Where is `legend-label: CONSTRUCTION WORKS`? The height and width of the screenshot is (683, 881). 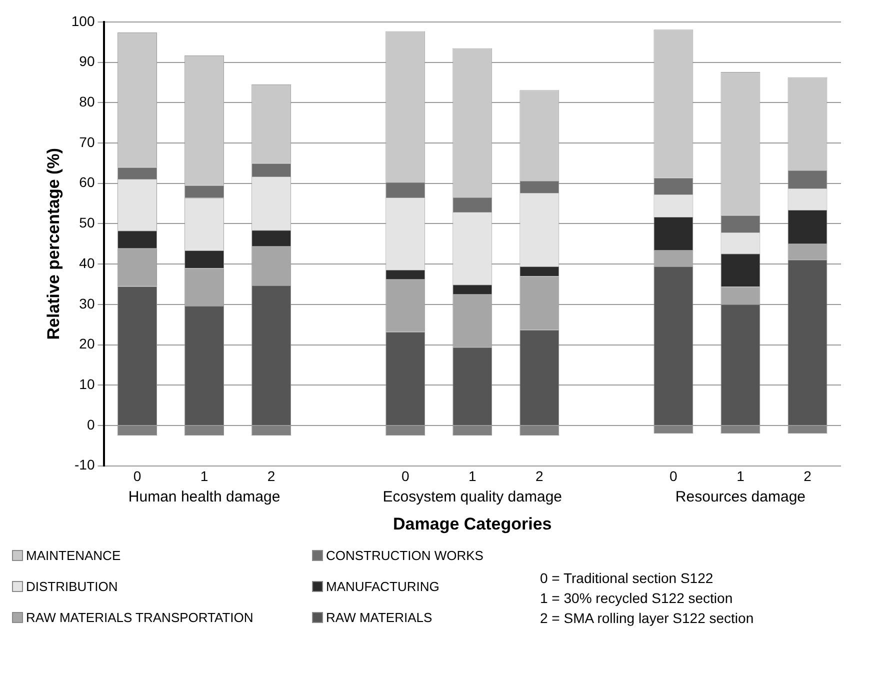 legend-label: CONSTRUCTION WORKS is located at coordinates (405, 555).